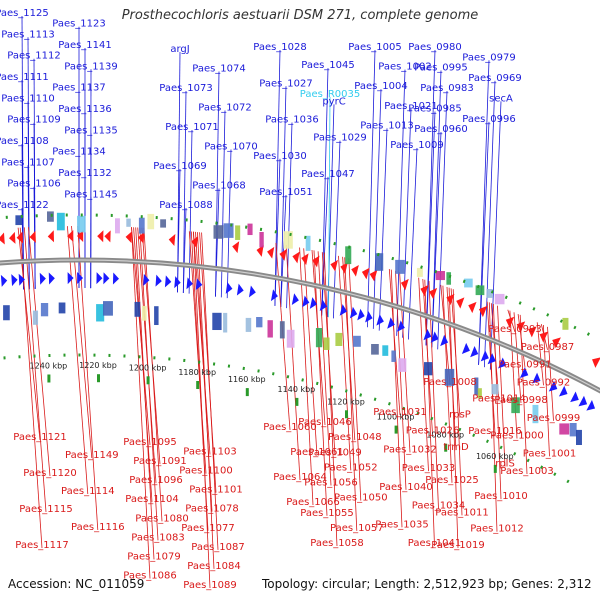 This screenshot has width=600, height=600. What do you see at coordinates (34, 56) in the screenshot?
I see `forward-gene-label: Paes_1112` at bounding box center [34, 56].